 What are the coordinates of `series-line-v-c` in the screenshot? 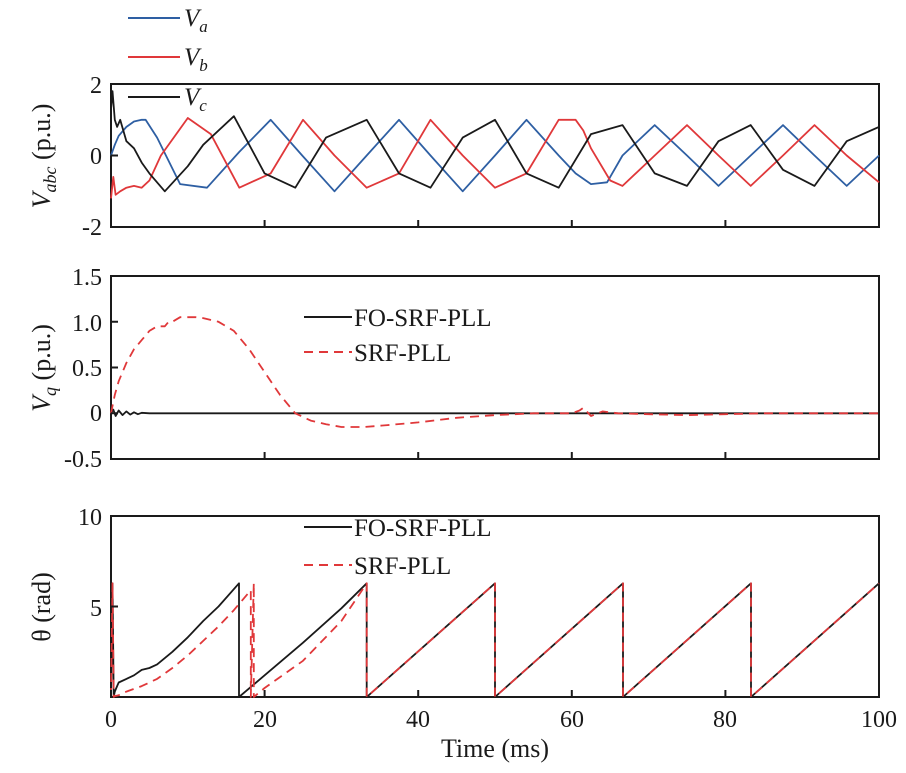 It's located at (495, 141).